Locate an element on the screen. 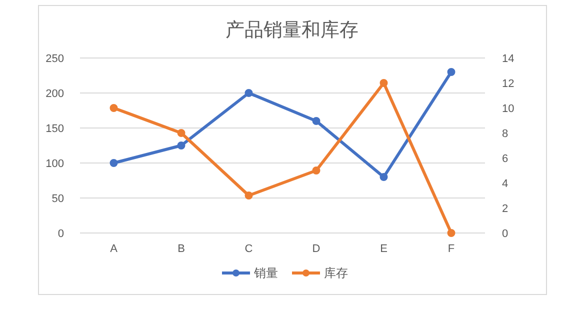 The image size is (574, 332). title: 产品销量和库存 is located at coordinates (292, 30).